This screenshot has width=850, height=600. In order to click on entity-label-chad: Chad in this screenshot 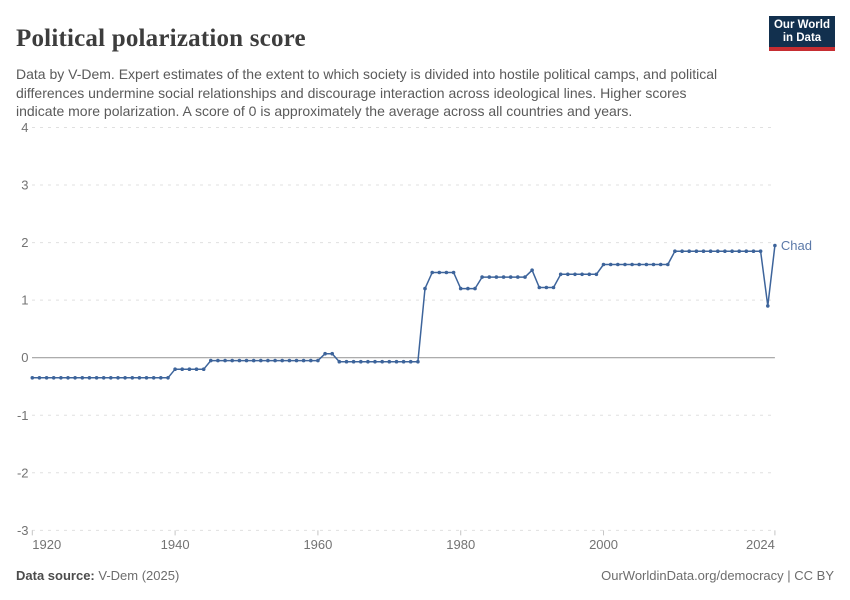, I will do `click(796, 245)`.